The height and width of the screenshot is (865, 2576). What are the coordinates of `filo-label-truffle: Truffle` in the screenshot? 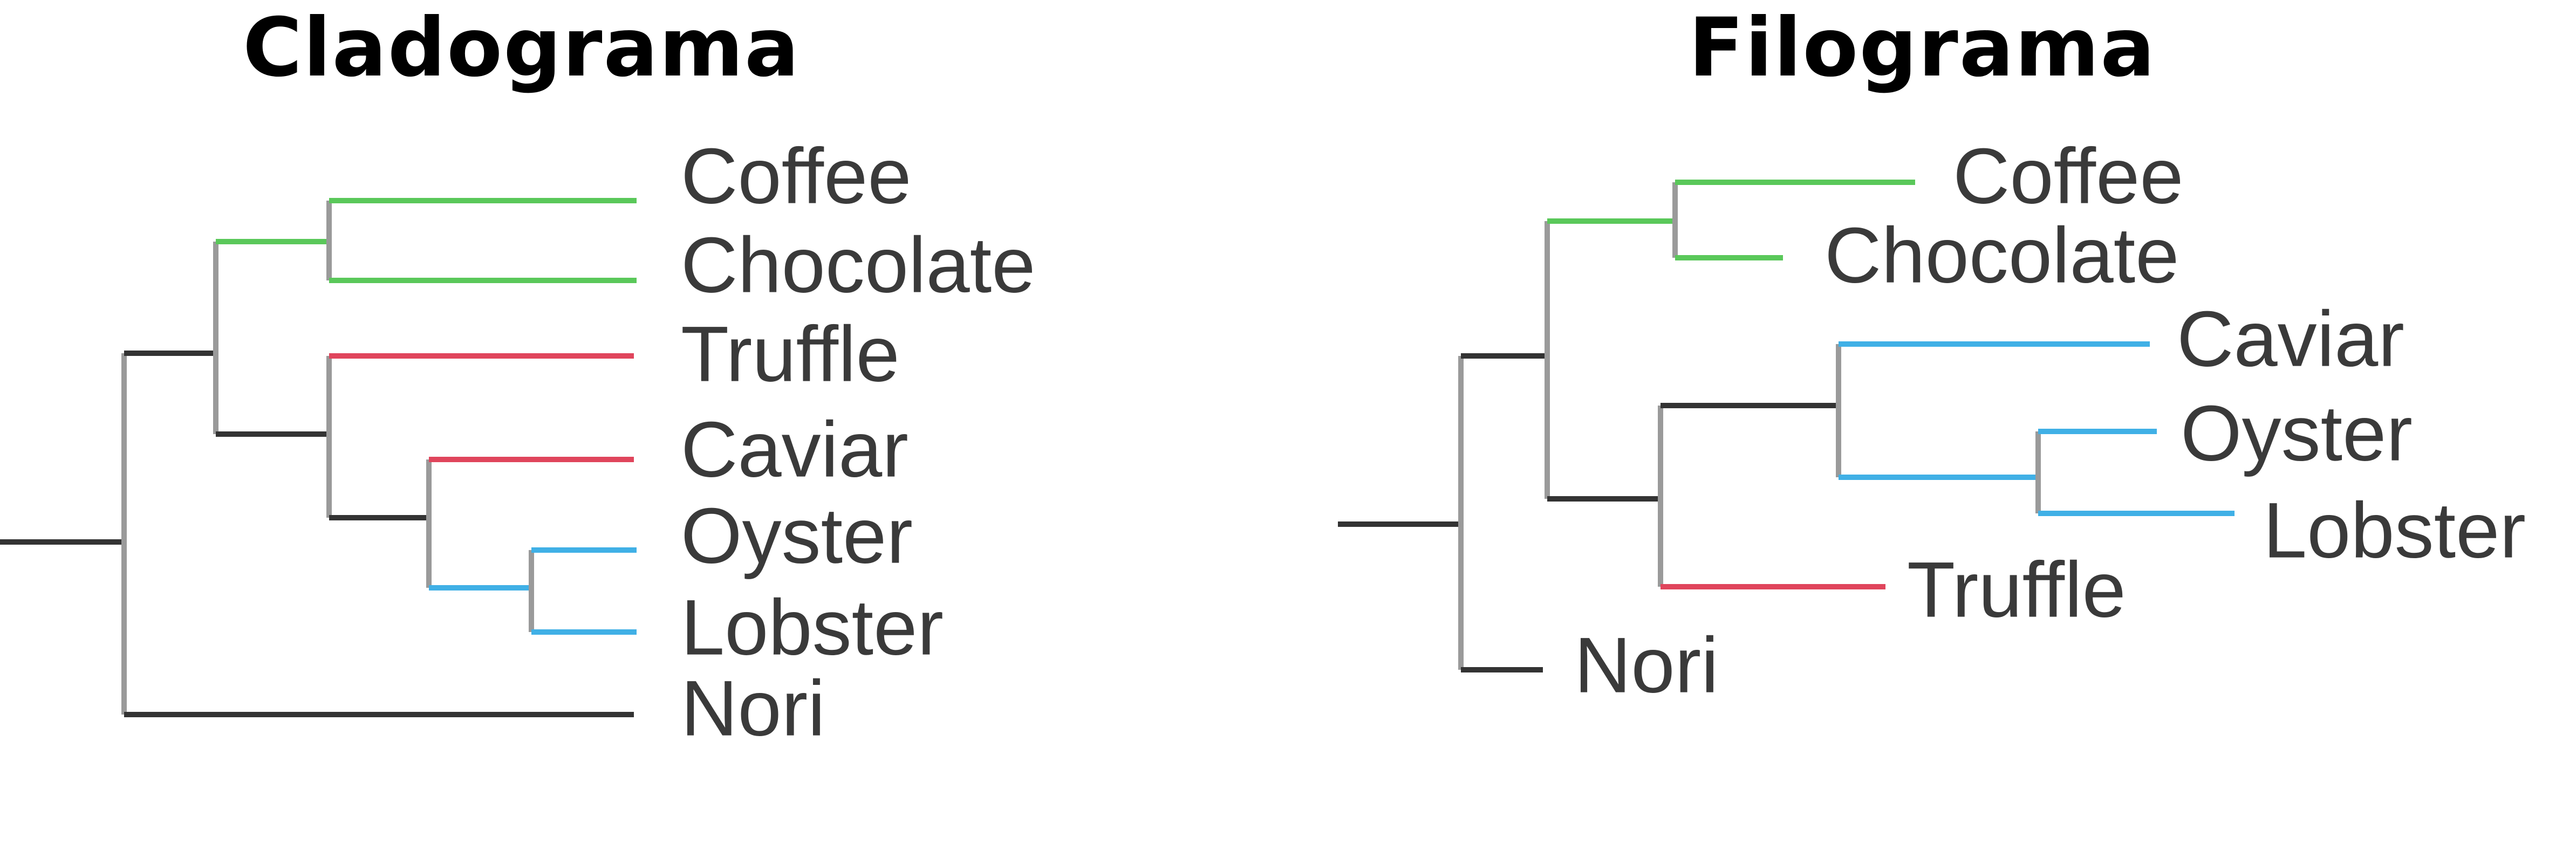 It's located at (2016, 590).